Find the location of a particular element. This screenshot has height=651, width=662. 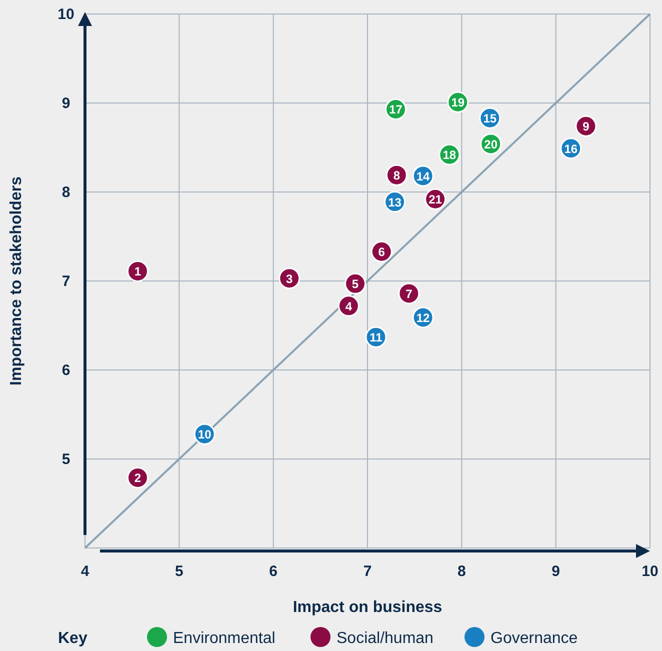

annotation: 11 is located at coordinates (376, 337).